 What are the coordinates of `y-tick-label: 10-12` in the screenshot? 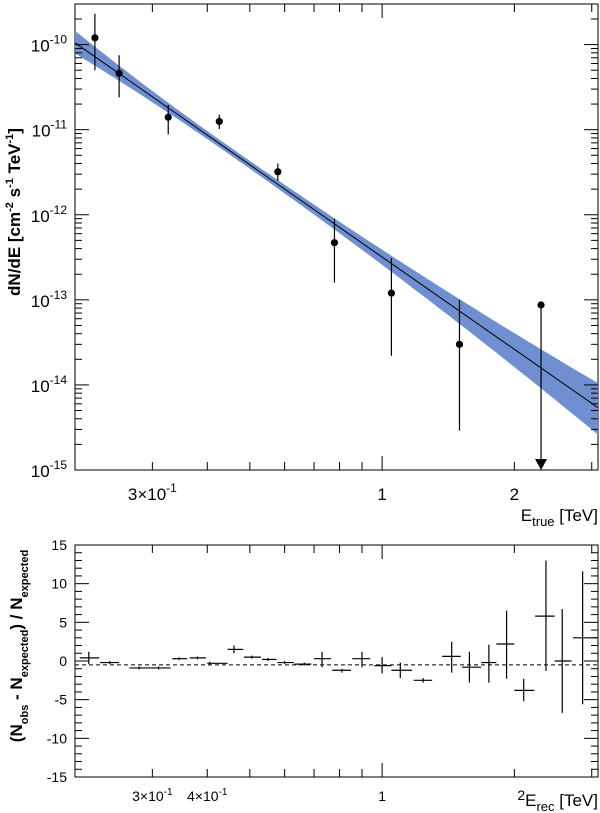 It's located at (49, 214).